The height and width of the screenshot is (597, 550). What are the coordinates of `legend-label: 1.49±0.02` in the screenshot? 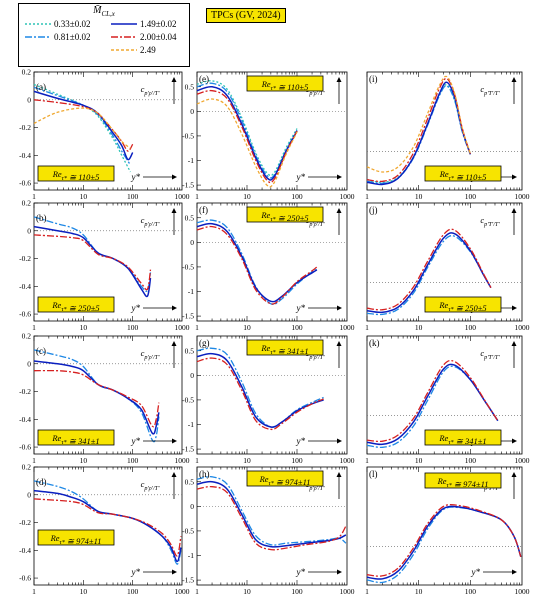 It's located at (158, 24).